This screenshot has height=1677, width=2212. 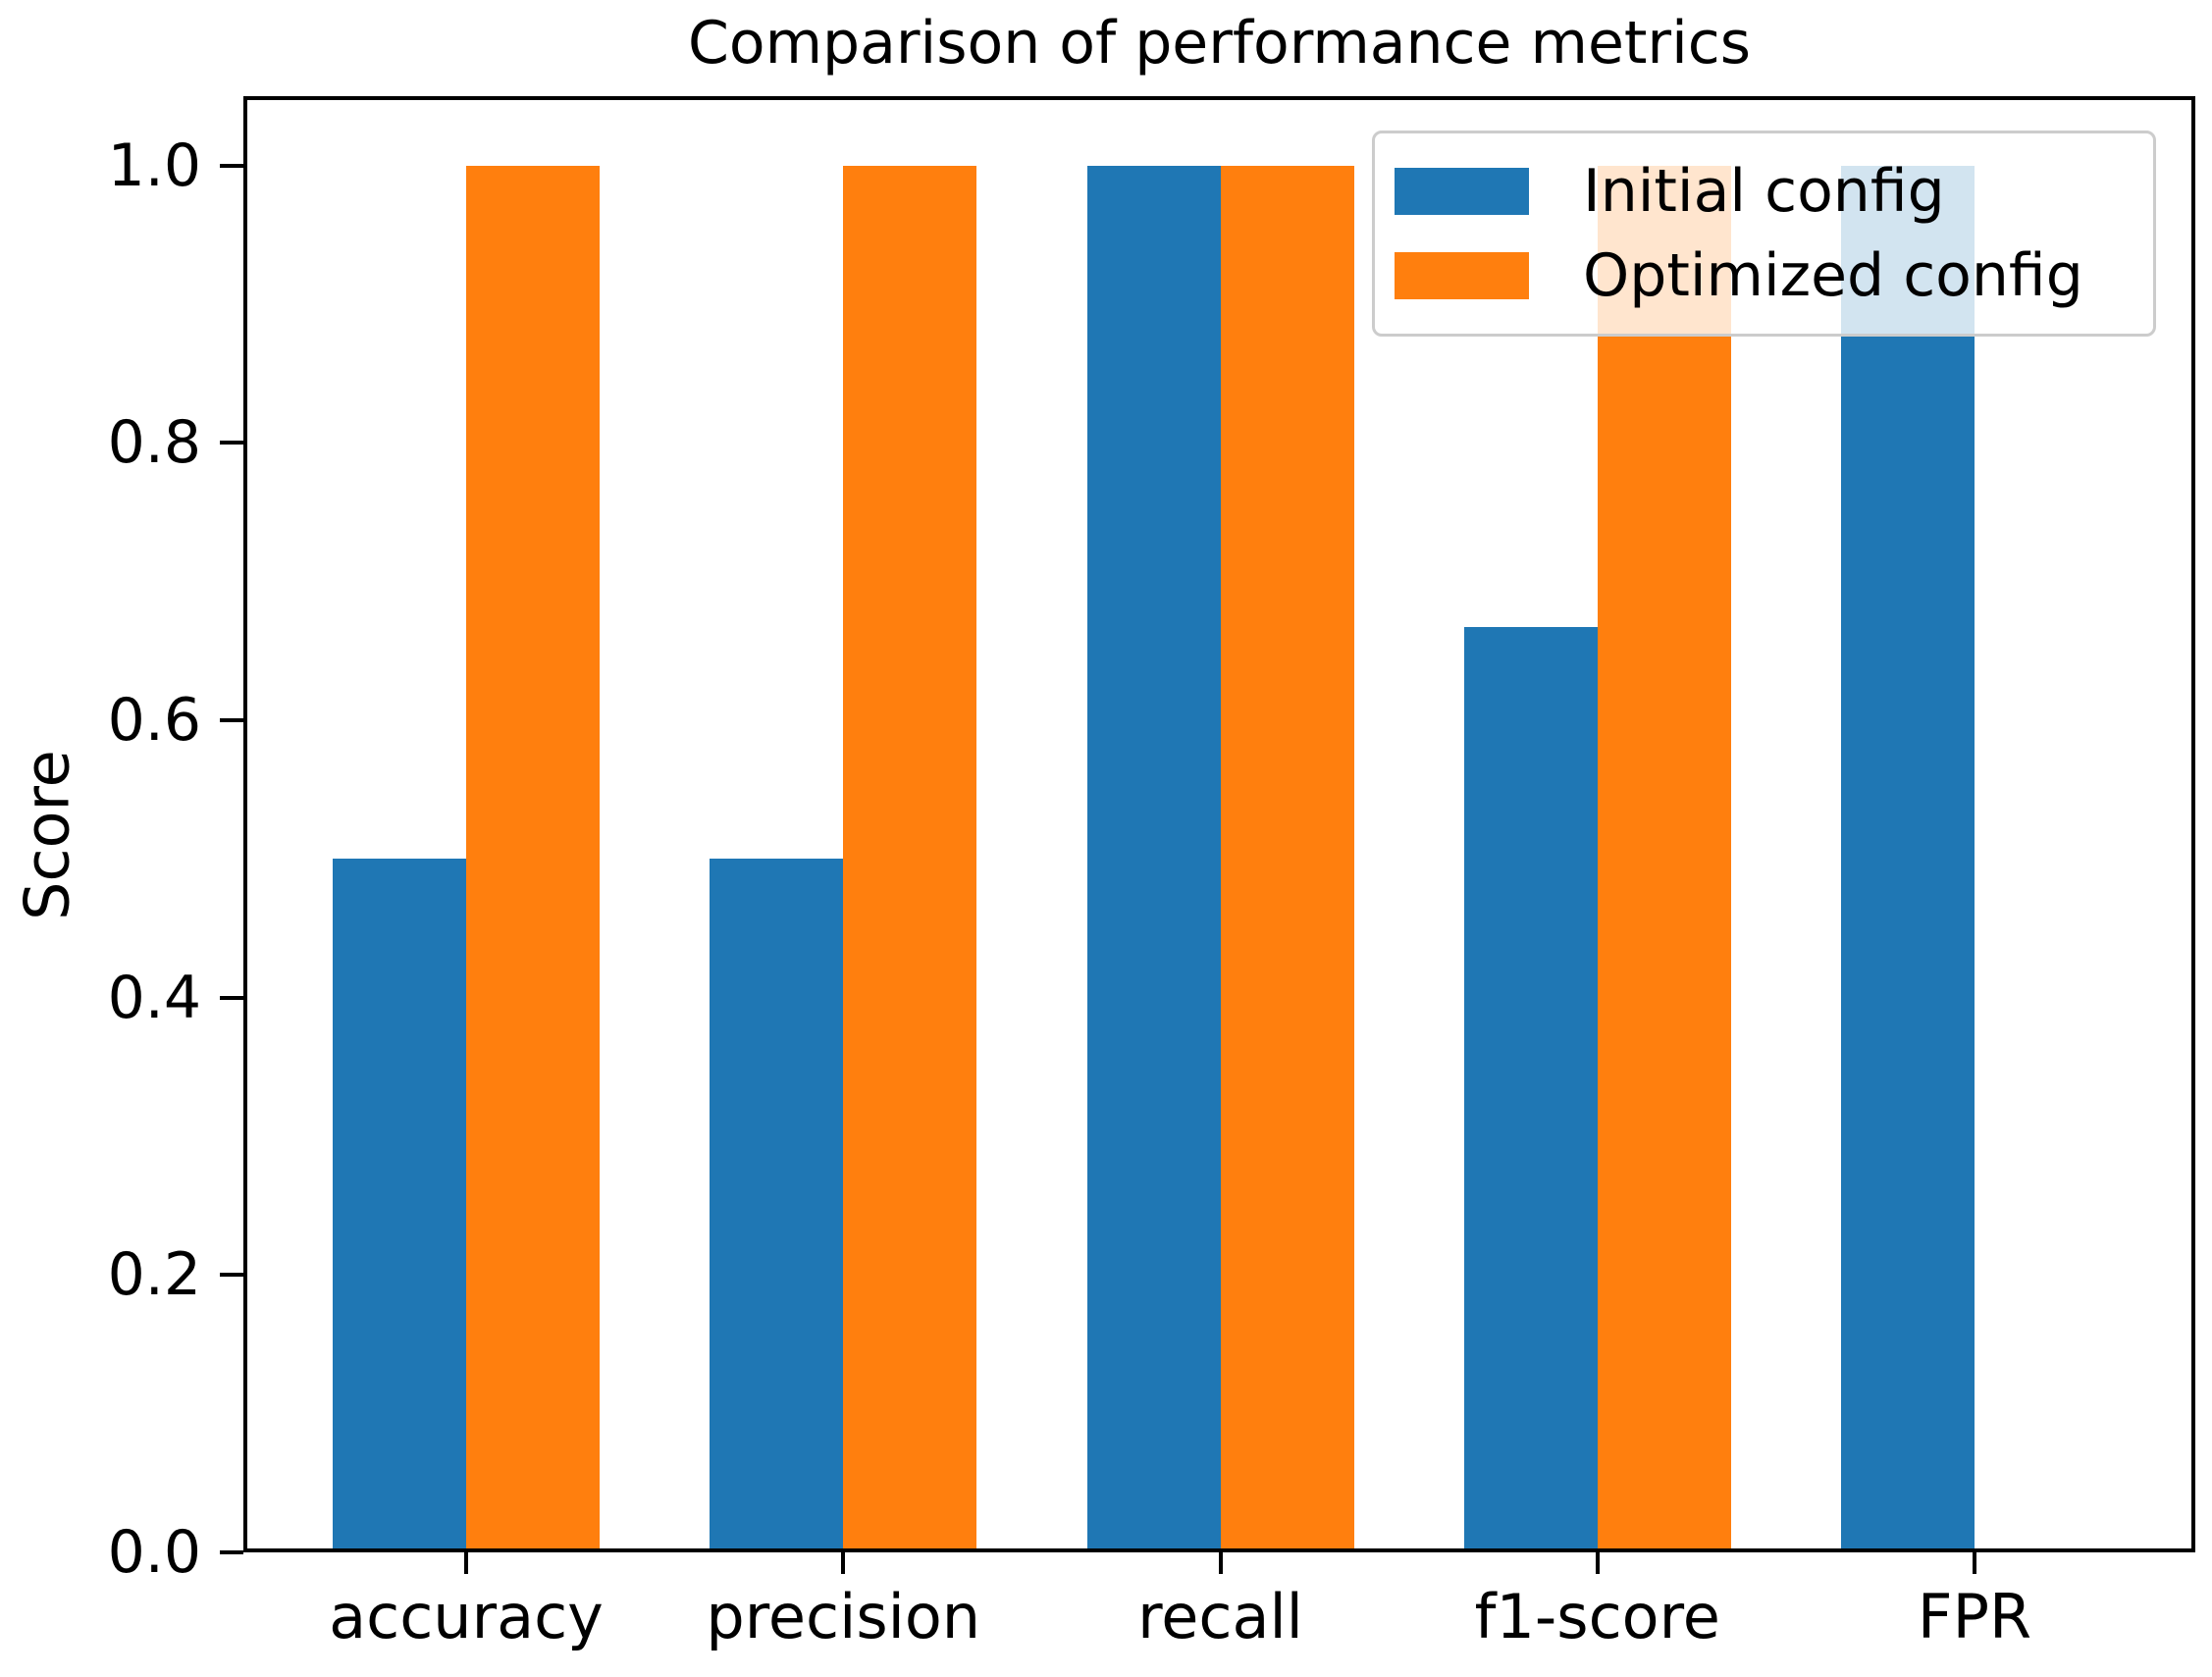 What do you see at coordinates (1220, 1616) in the screenshot?
I see `x-tick-label-recall: recall` at bounding box center [1220, 1616].